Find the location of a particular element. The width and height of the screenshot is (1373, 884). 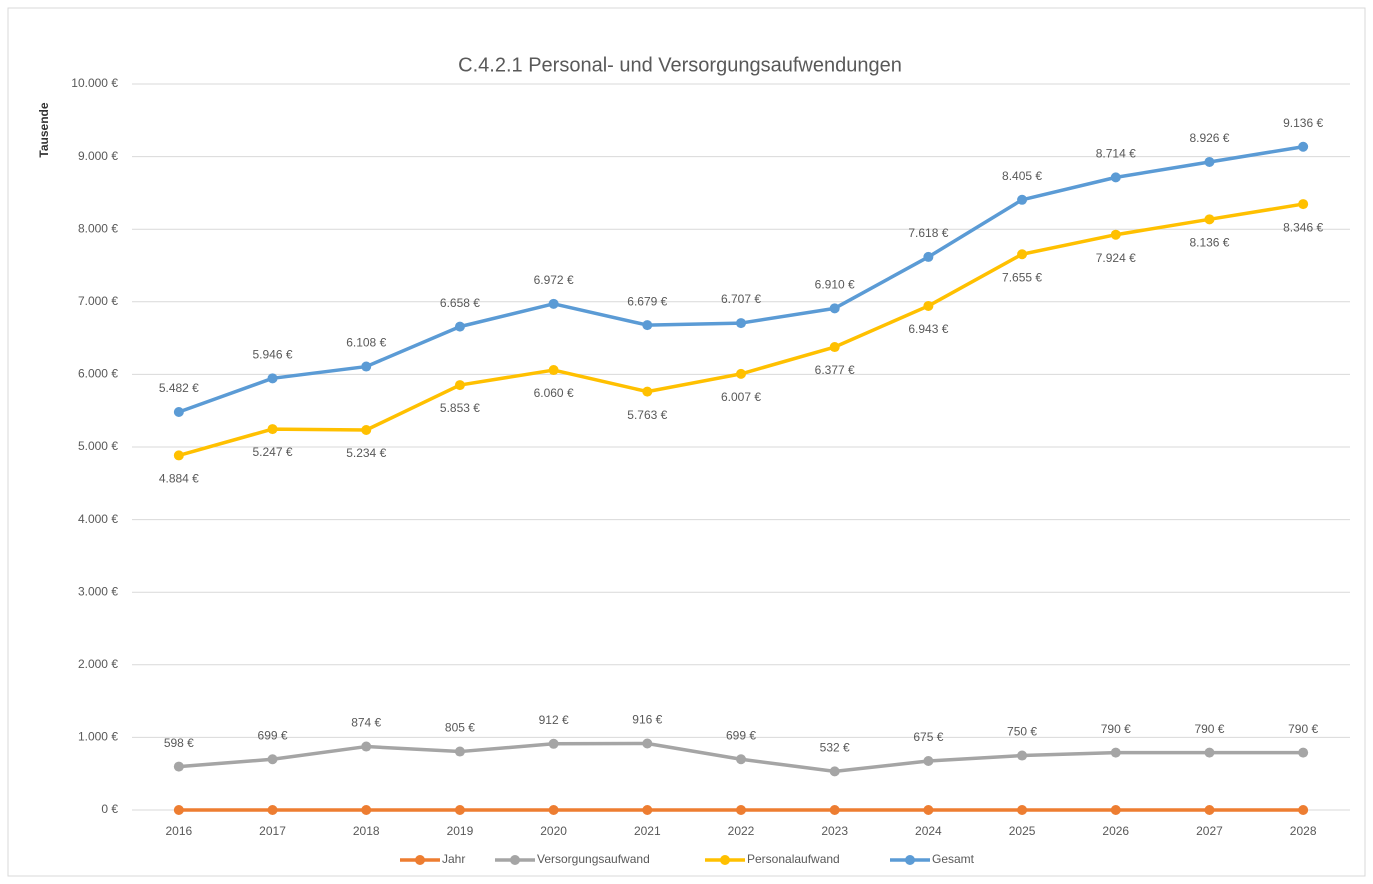

legend-label: Personalaufwand is located at coordinates (793, 859).